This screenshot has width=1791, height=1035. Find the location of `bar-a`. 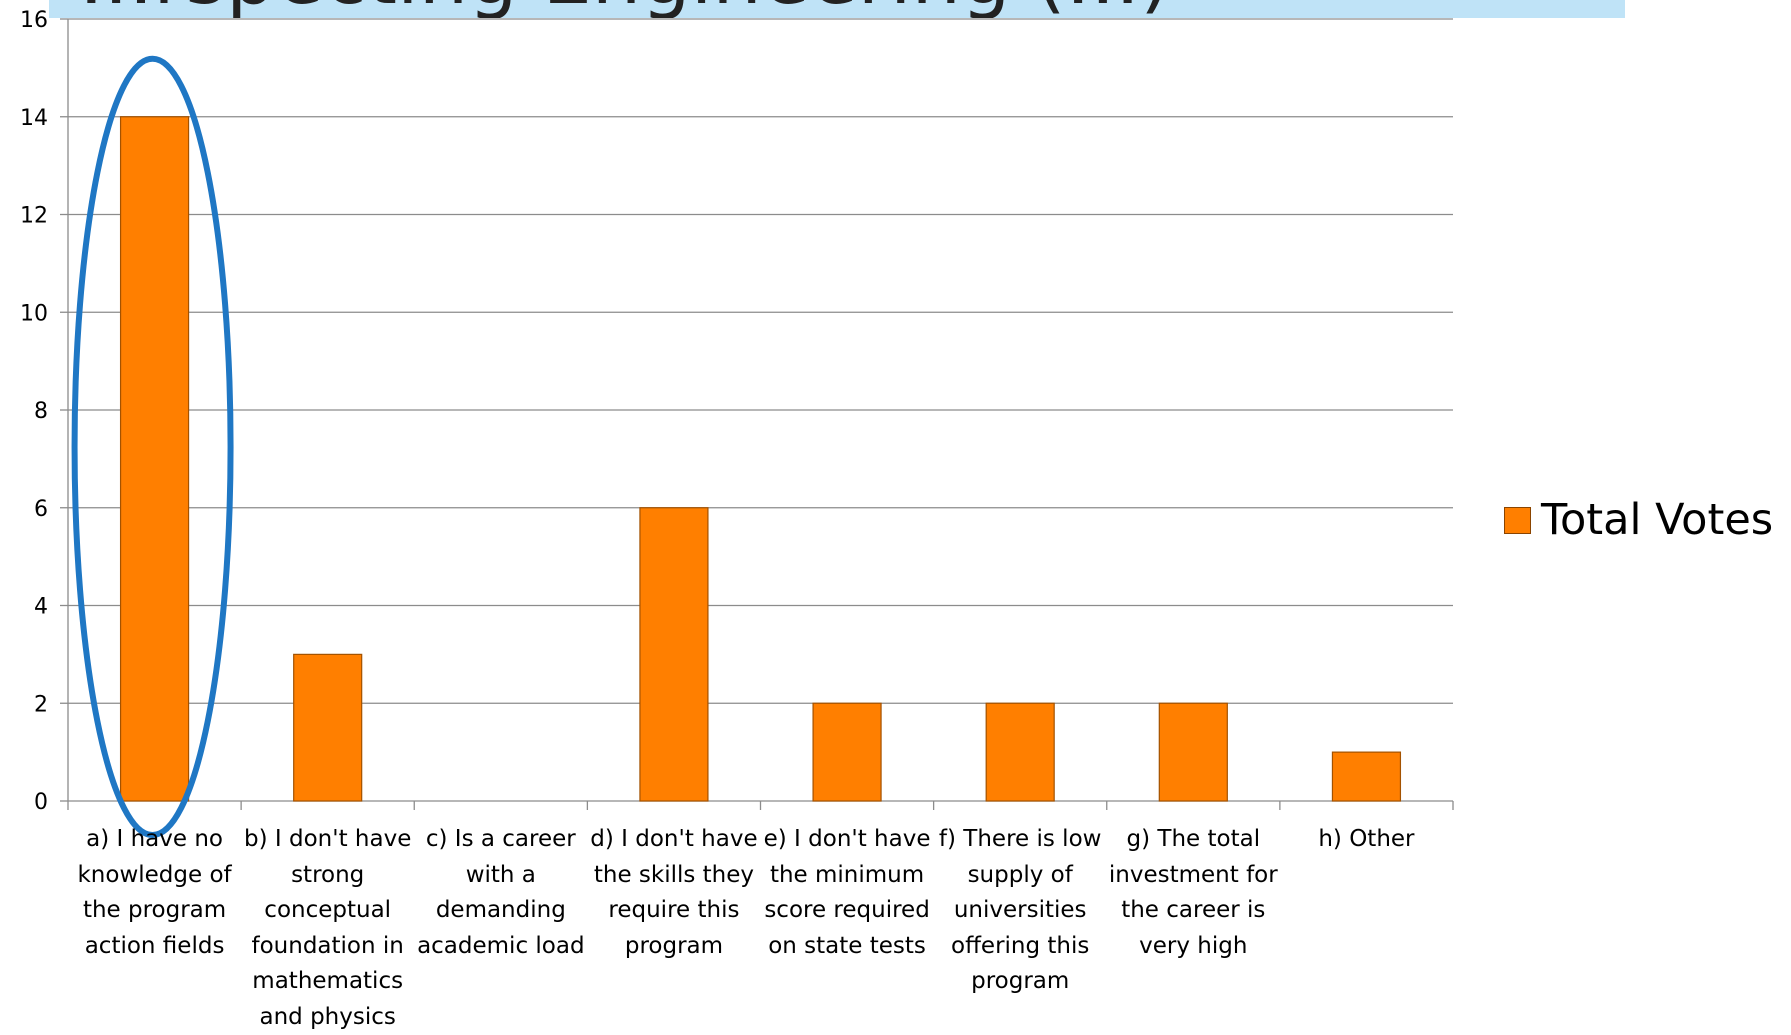

bar-a is located at coordinates (155, 459).